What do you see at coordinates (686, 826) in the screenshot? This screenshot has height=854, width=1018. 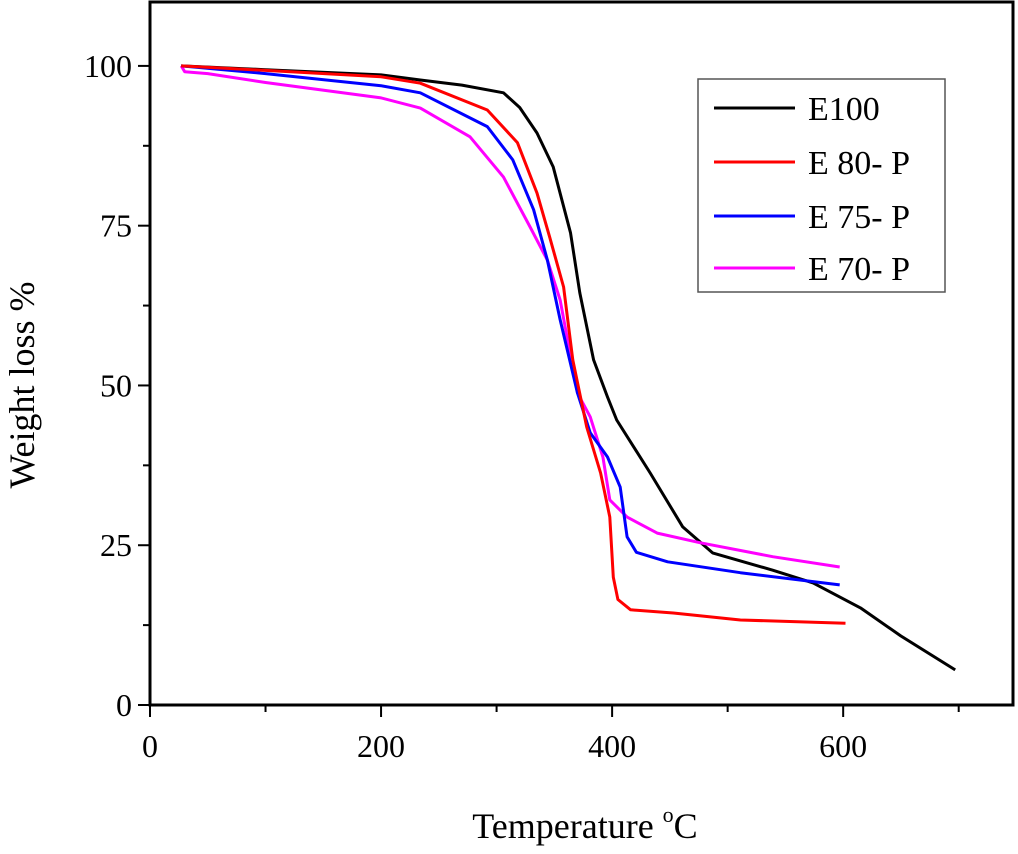 I see `x-axis-unit: C` at bounding box center [686, 826].